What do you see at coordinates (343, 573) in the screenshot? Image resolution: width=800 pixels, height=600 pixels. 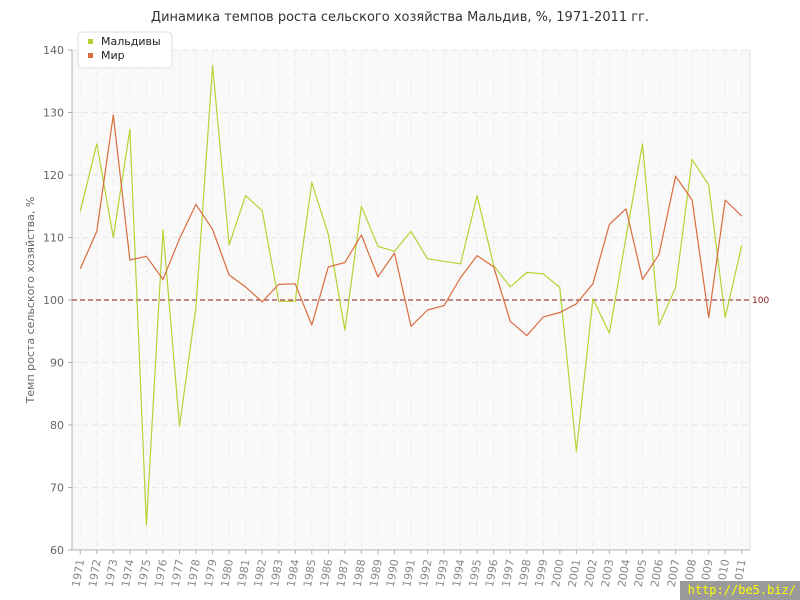 I see `x-tick-label: 1987` at bounding box center [343, 573].